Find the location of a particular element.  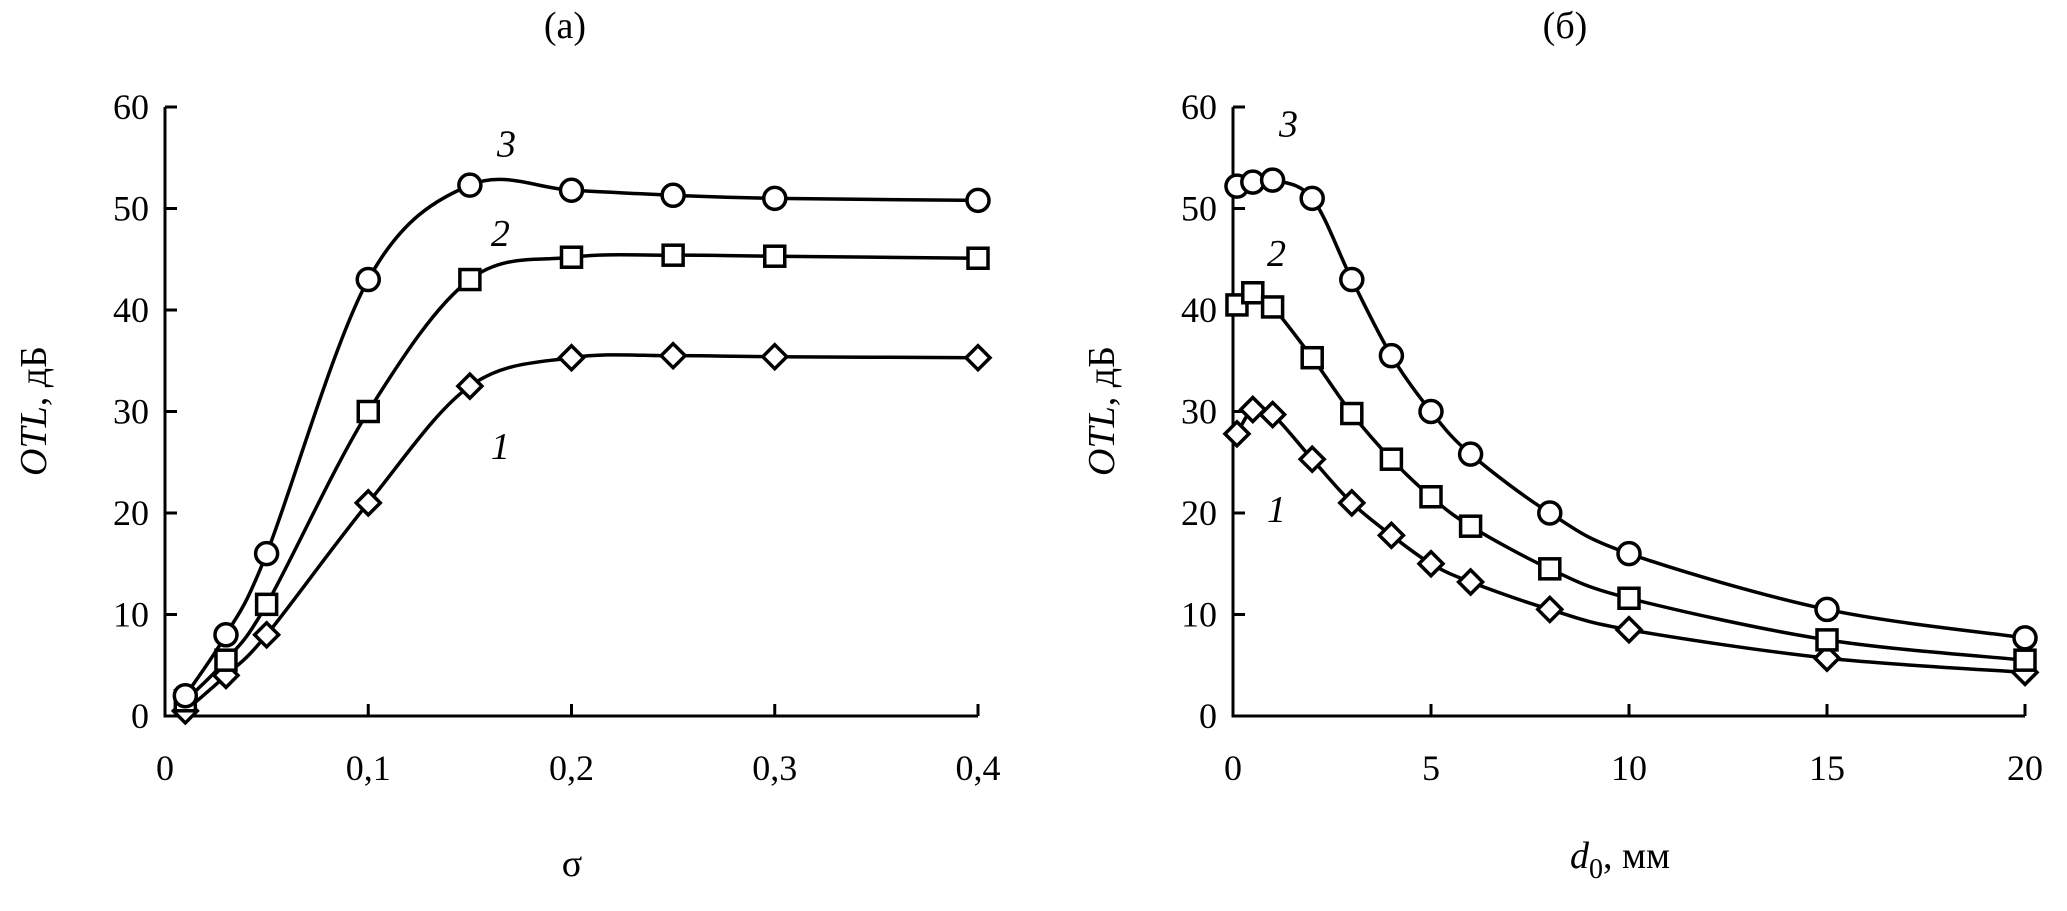

panel-b-y-tick-label: 20 is located at coordinates (1199, 513).